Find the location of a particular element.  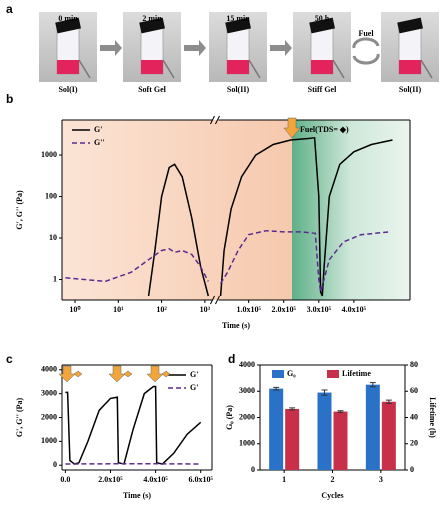

x-tick-label: 3.0x10⁵ is located at coordinates (319, 309).